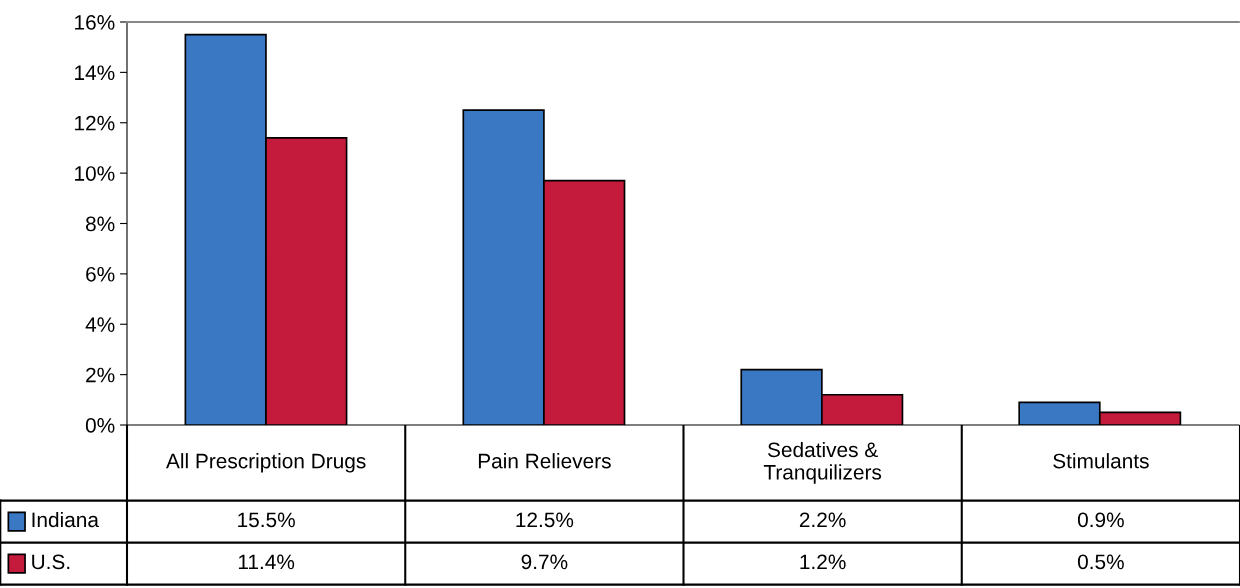 The image size is (1240, 588). Describe the element at coordinates (266, 520) in the screenshot. I see `text: 15.5%` at that location.